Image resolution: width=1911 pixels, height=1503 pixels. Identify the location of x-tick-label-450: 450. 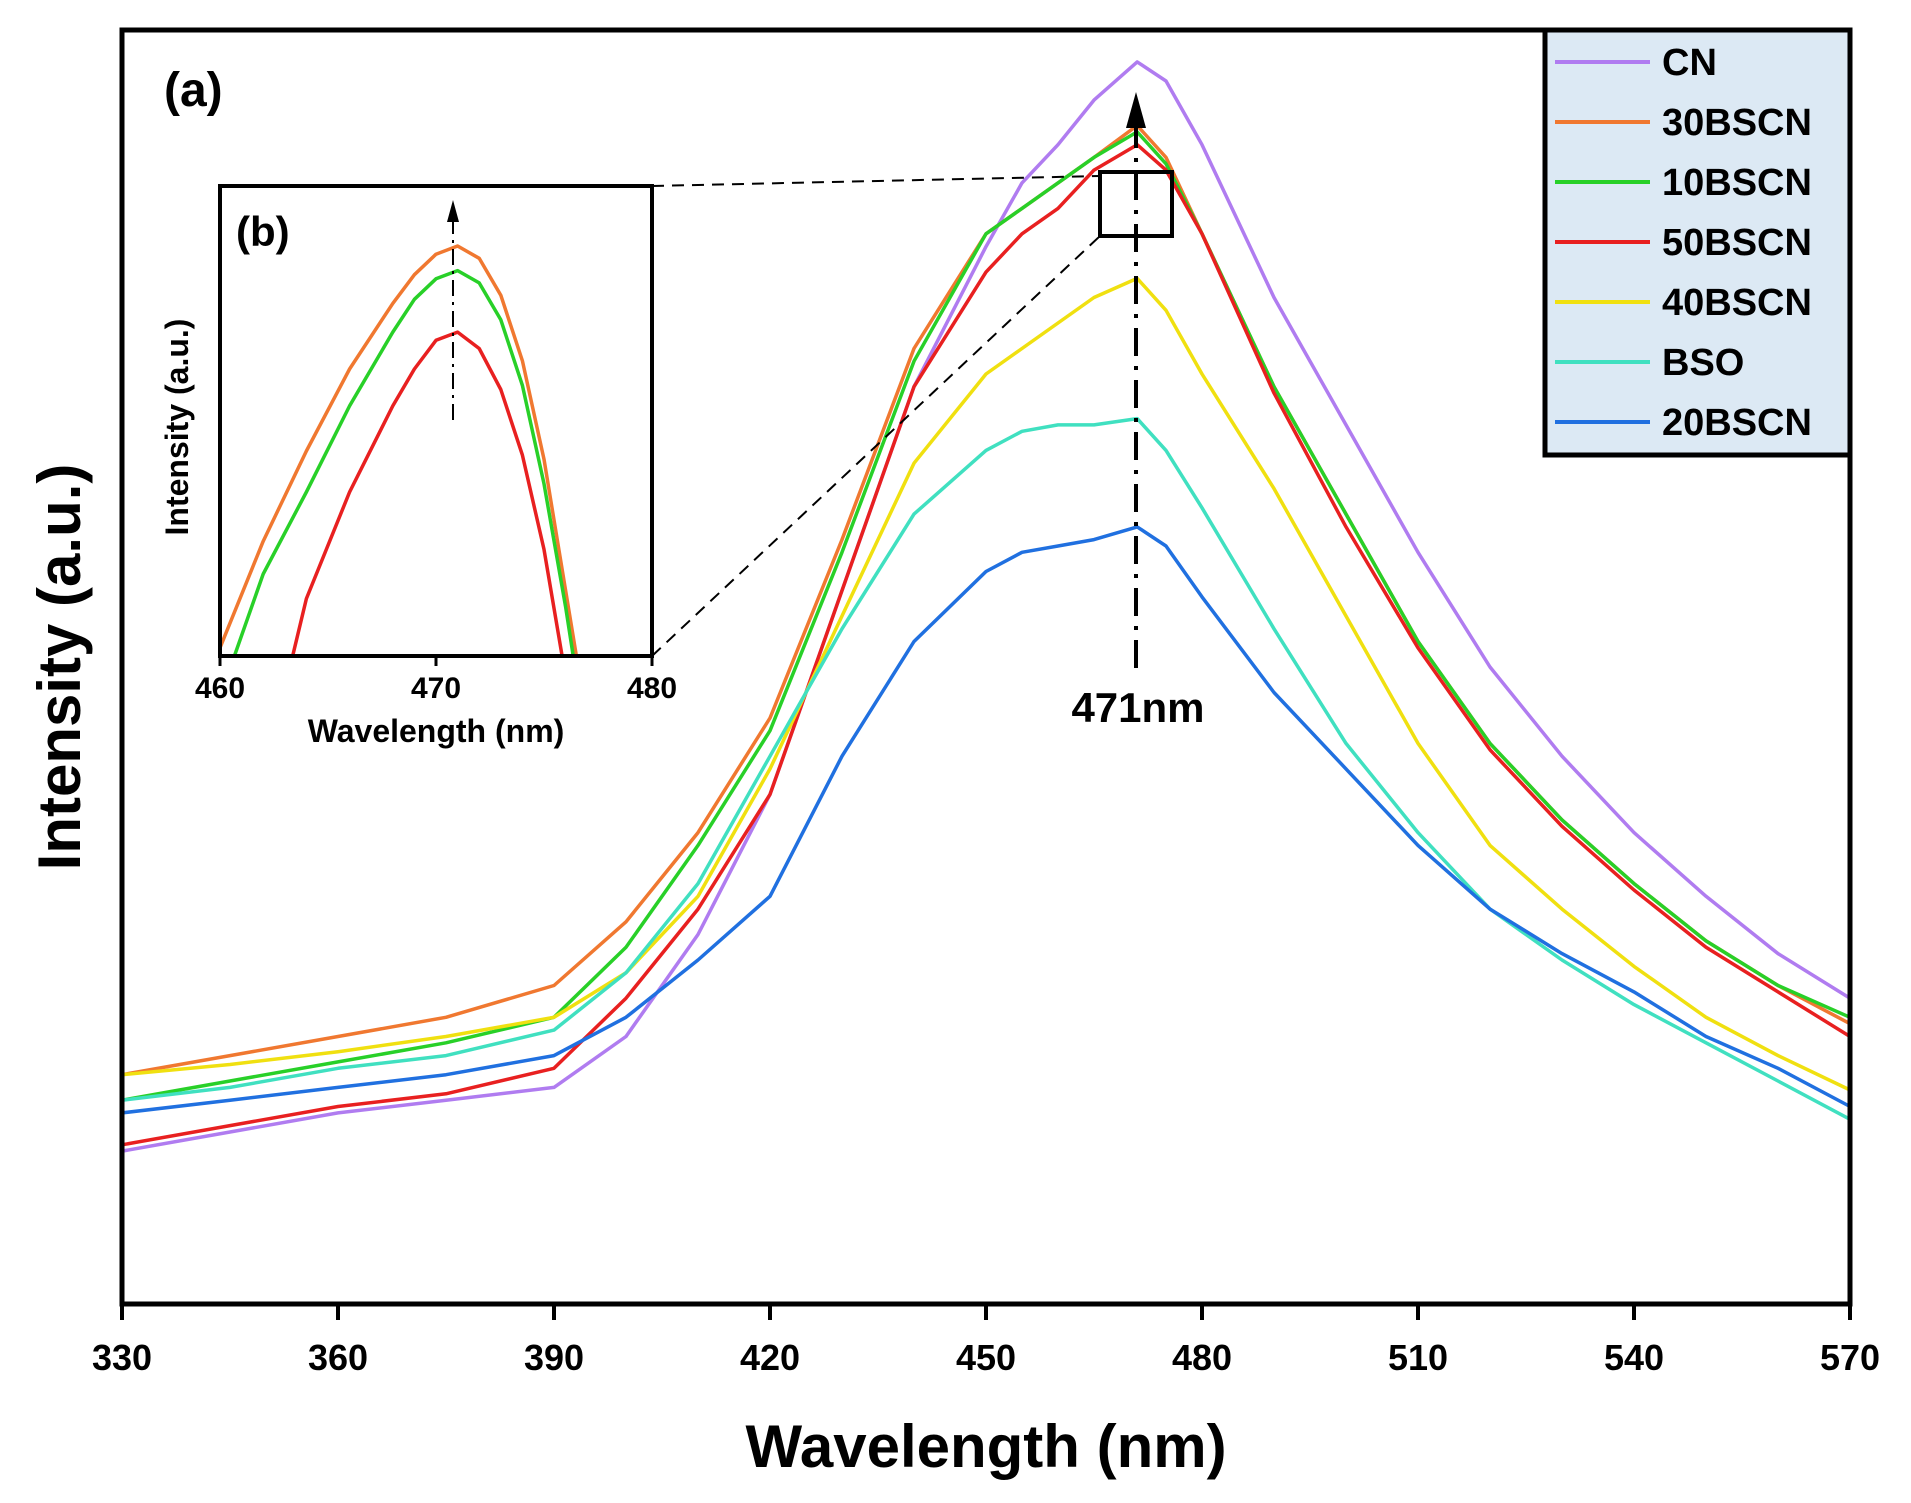
(986, 1357).